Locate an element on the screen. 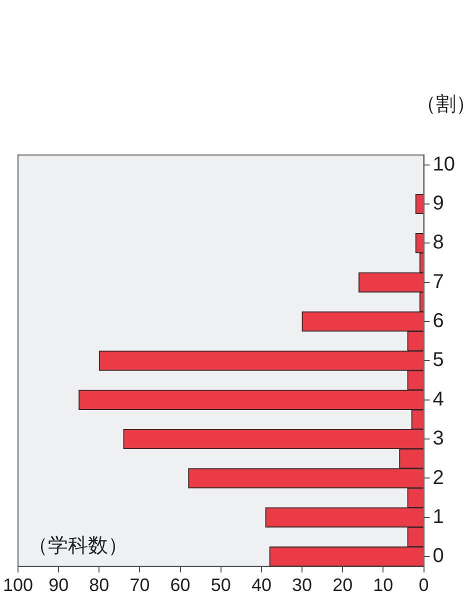  y-axis-title: （割） is located at coordinates (440, 105).